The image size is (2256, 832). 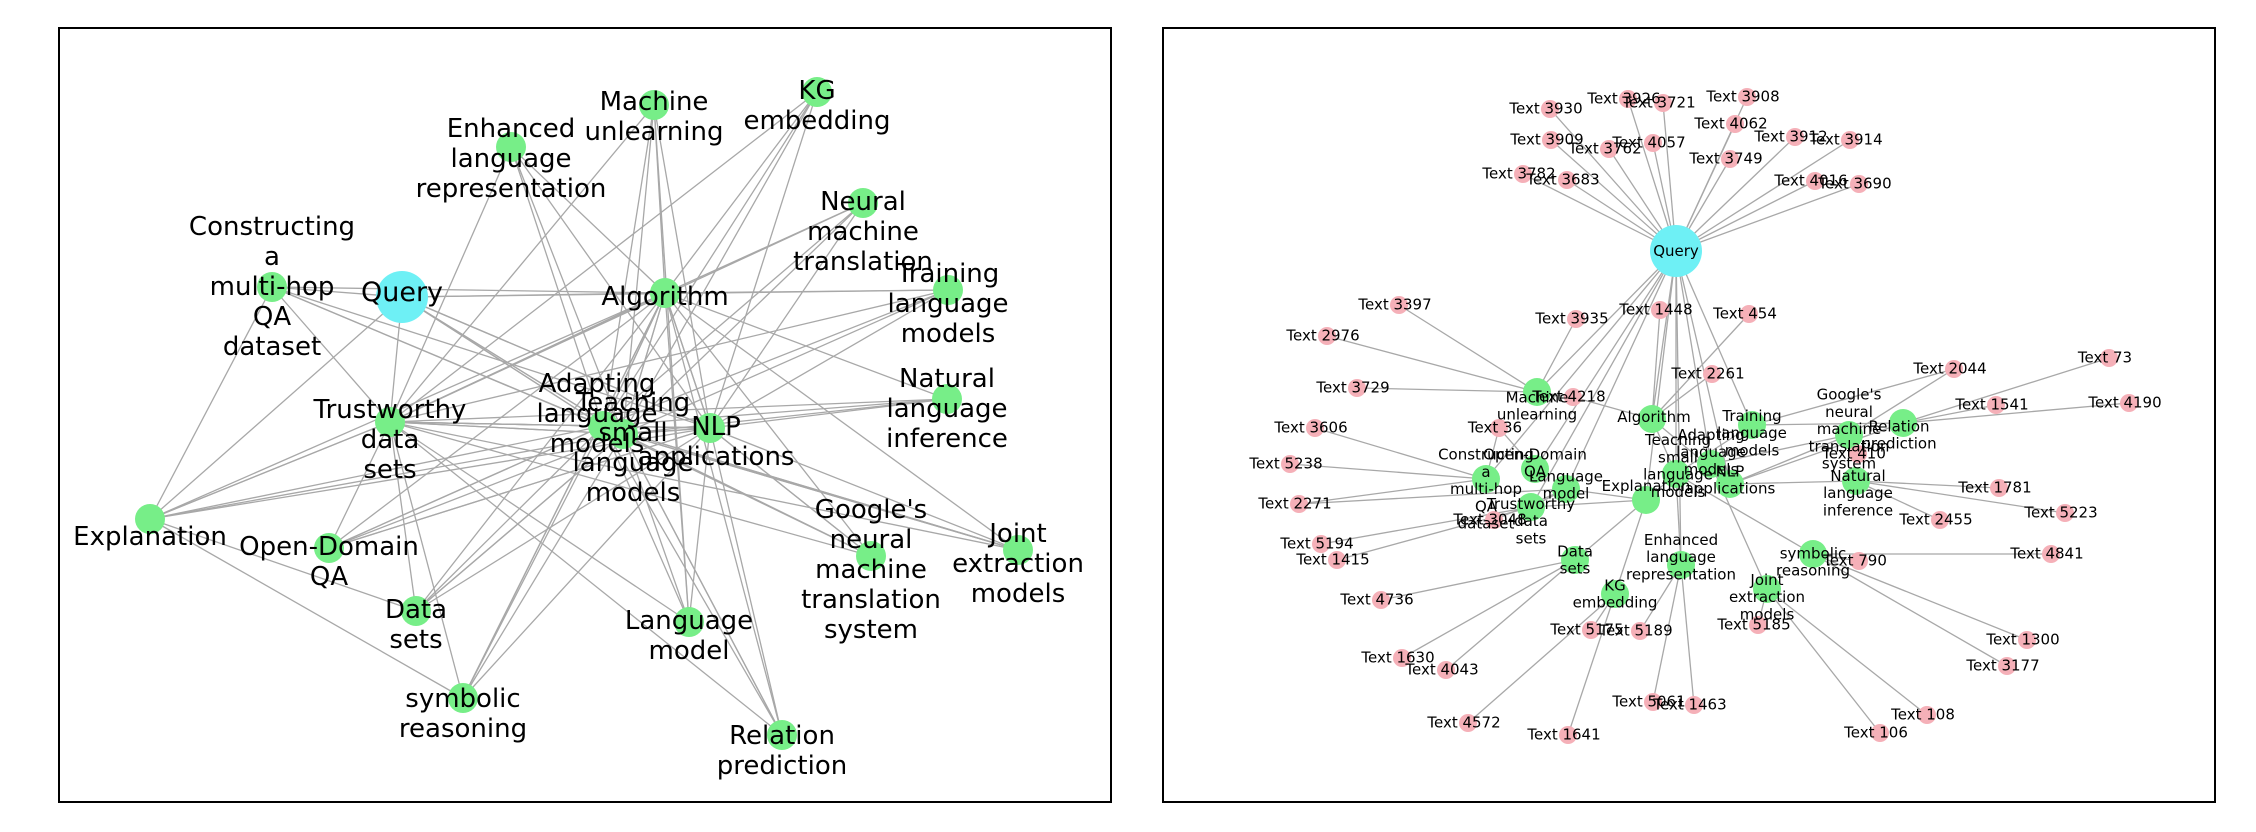 What do you see at coordinates (1730, 479) in the screenshot?
I see `node-label-nlp-applications: NLP applications` at bounding box center [1730, 479].